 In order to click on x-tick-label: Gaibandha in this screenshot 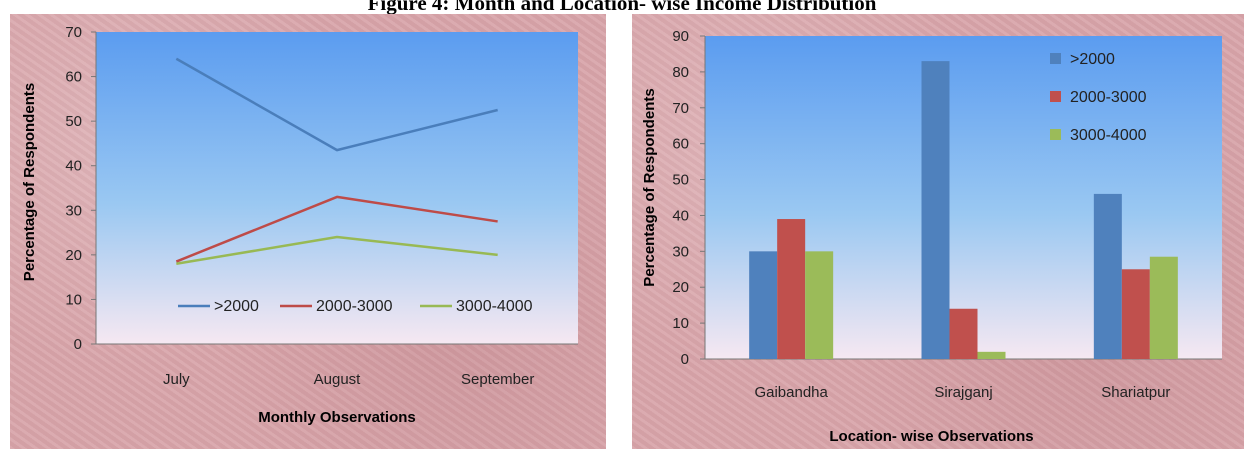, I will do `click(791, 392)`.